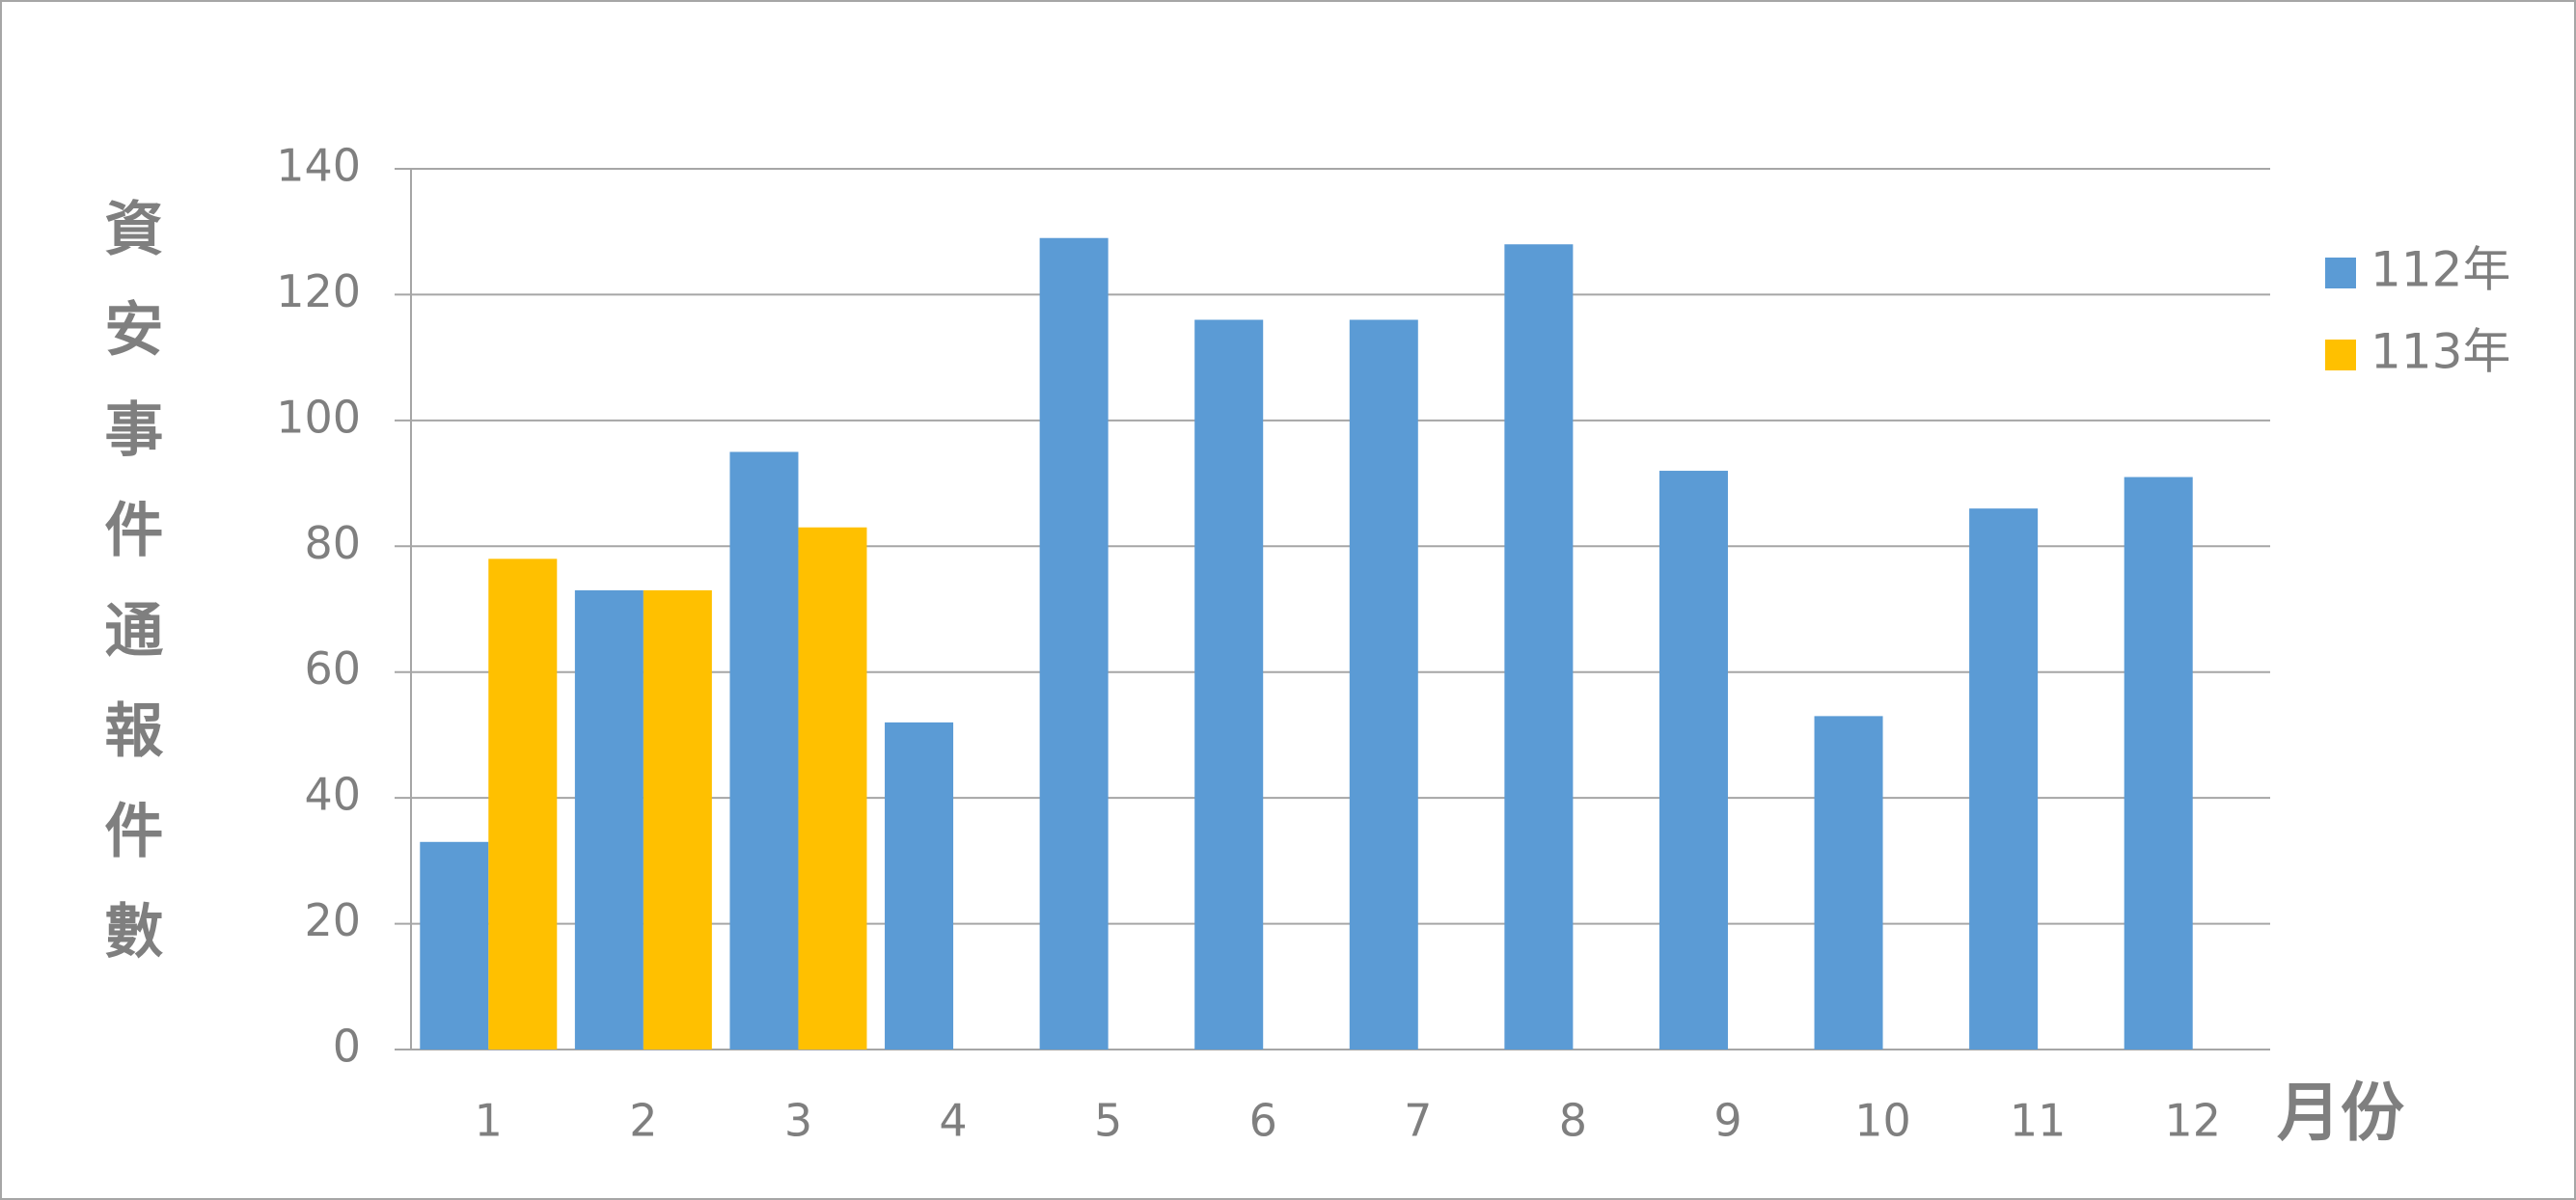  I want to click on x-tick-label: 9, so click(1727, 1121).